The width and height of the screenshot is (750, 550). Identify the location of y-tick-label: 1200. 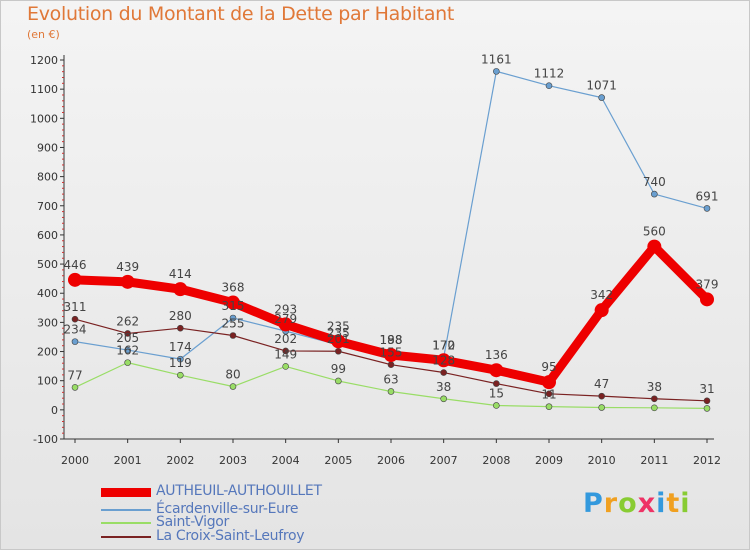
(44, 60).